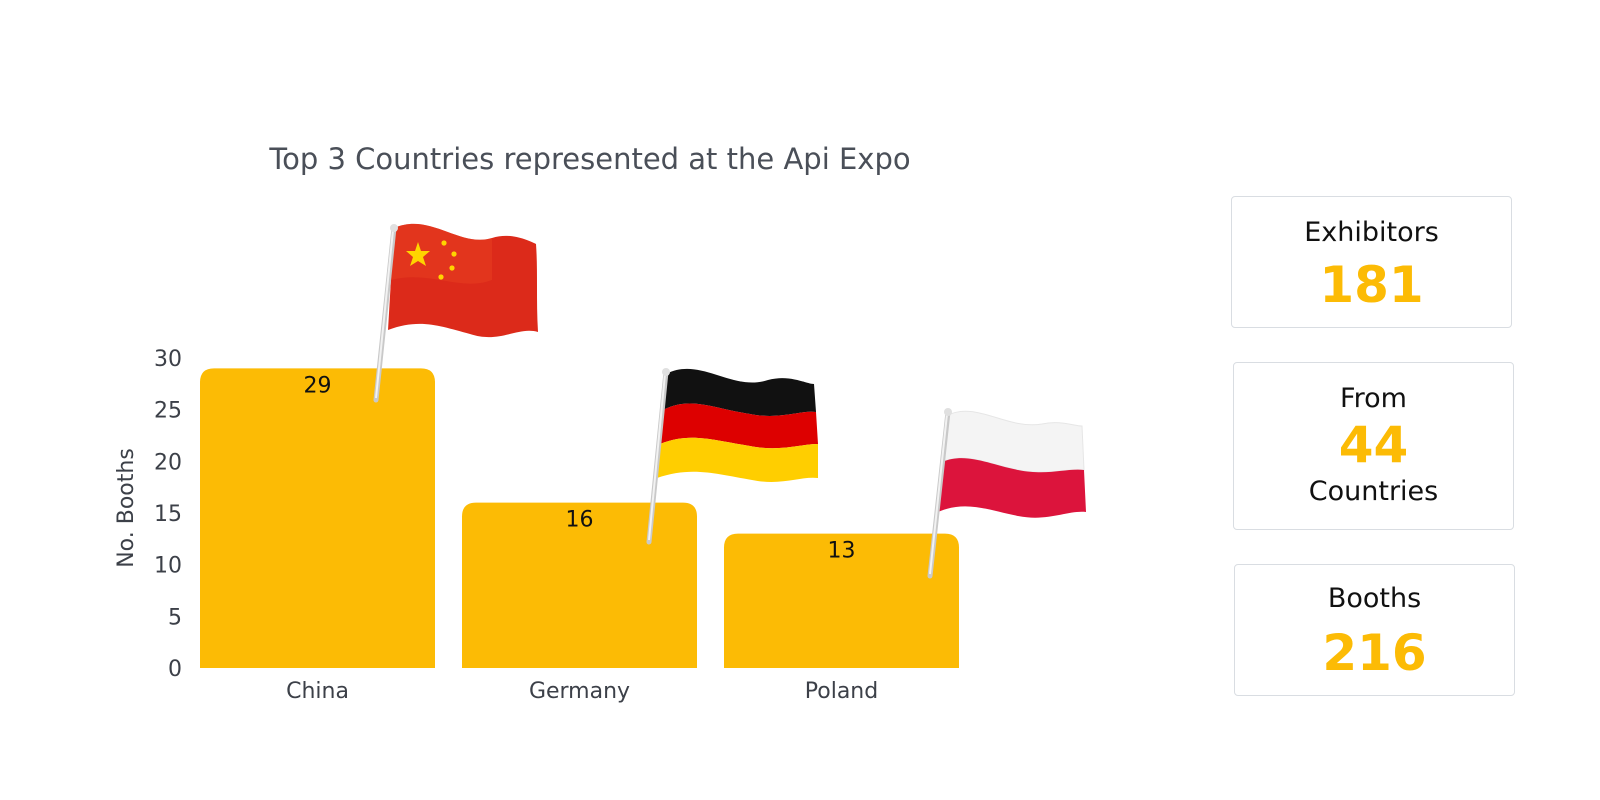 This screenshot has width=1600, height=800. I want to click on booths-card: Booths 216, so click(1374, 630).